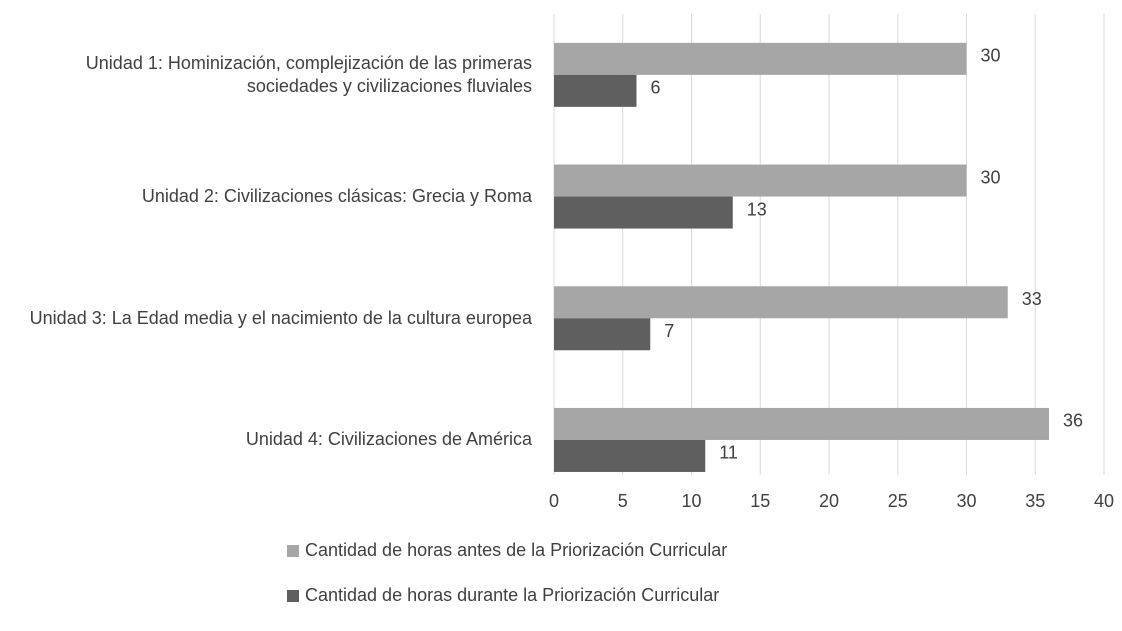 This screenshot has width=1122, height=631. Describe the element at coordinates (1073, 421) in the screenshot. I see `value-label: 36` at that location.